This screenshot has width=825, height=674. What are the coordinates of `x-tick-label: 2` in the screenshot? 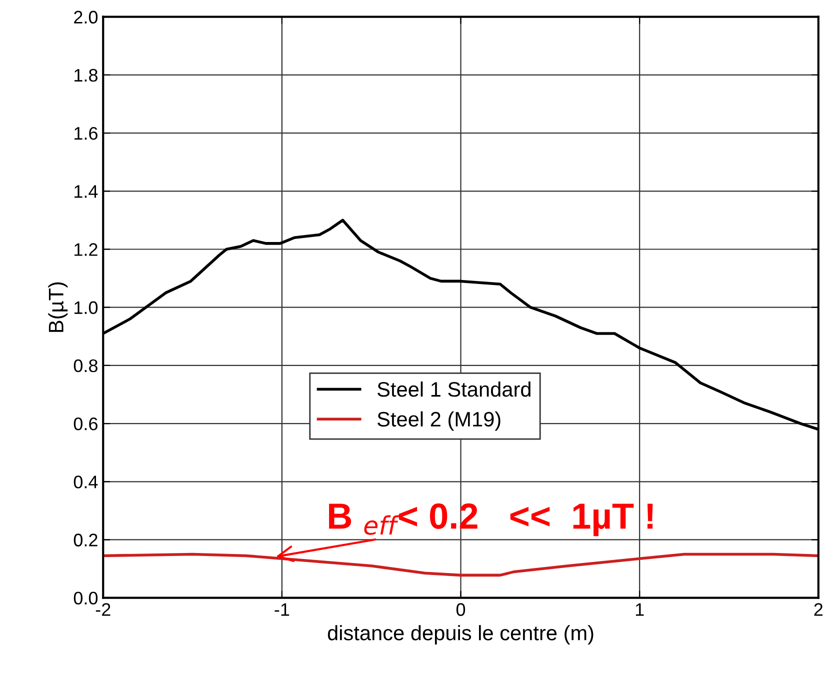 It's located at (818, 609).